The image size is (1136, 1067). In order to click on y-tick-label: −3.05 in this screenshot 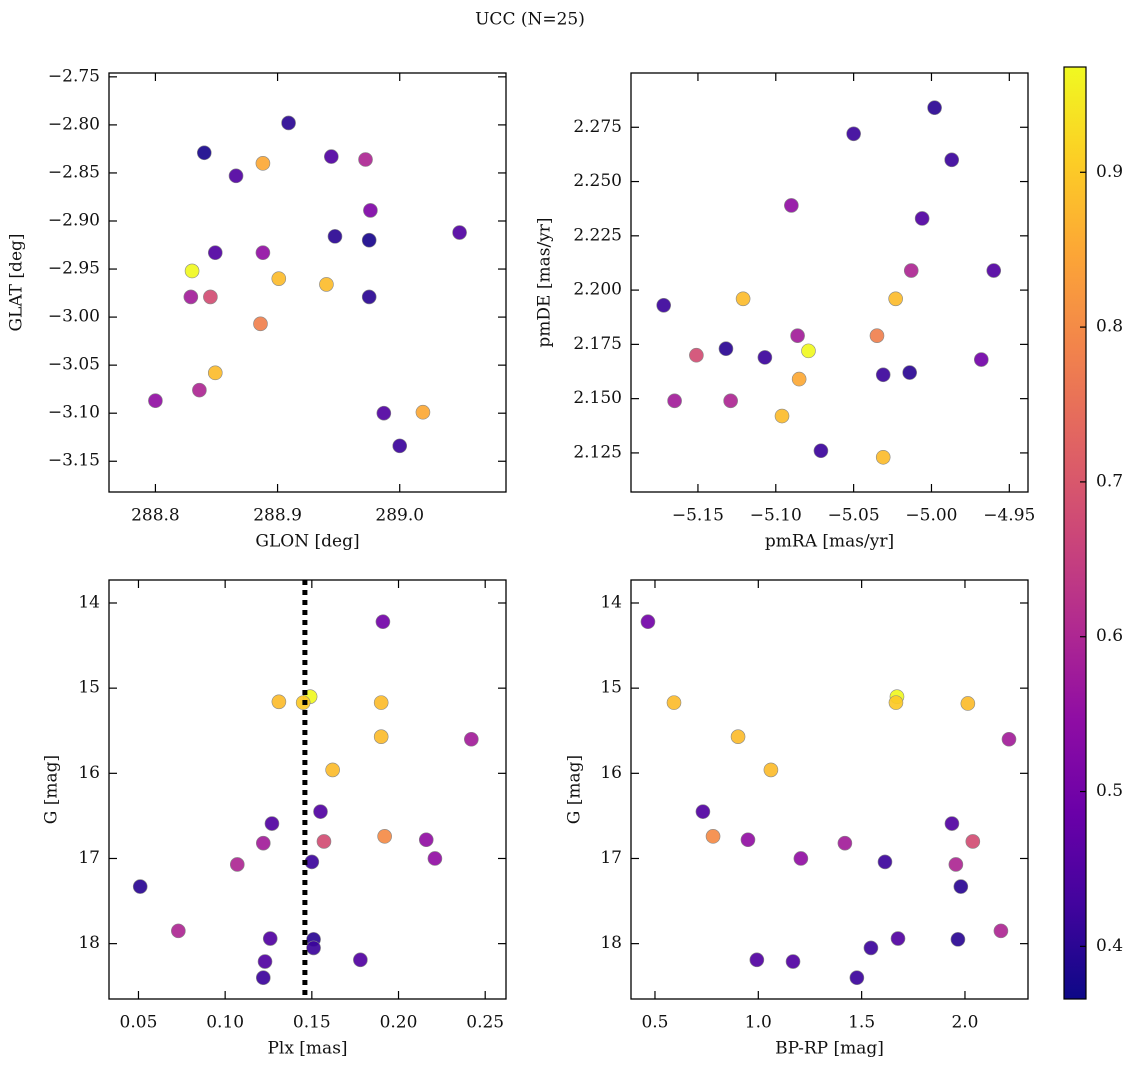, I will do `click(74, 365)`.